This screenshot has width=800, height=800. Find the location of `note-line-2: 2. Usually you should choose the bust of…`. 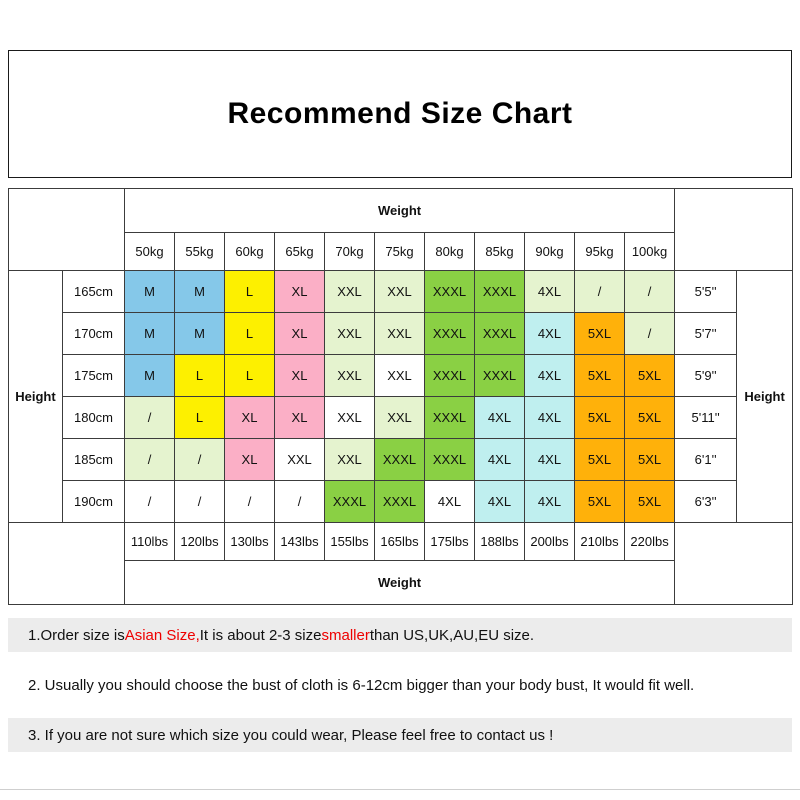

note-line-2: 2. Usually you should choose the bust of… is located at coordinates (400, 685).